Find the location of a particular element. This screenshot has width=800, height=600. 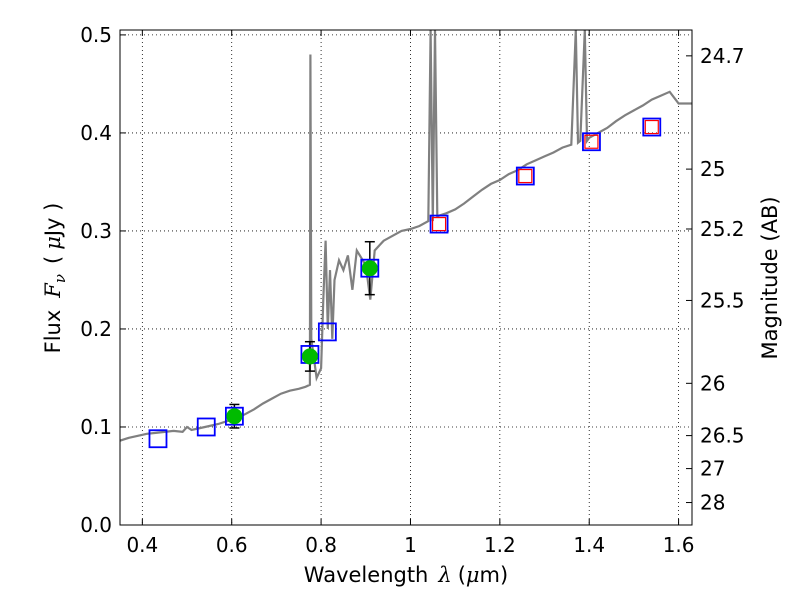

x-axis-label: Wavelength λ (μm) is located at coordinates (406, 575).